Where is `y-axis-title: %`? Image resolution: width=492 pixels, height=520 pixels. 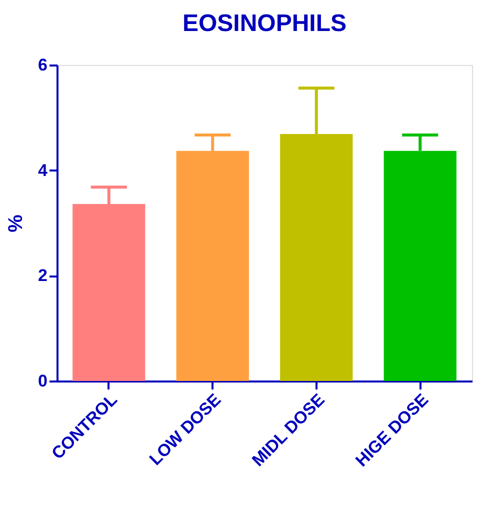 y-axis-title: % is located at coordinates (16, 223).